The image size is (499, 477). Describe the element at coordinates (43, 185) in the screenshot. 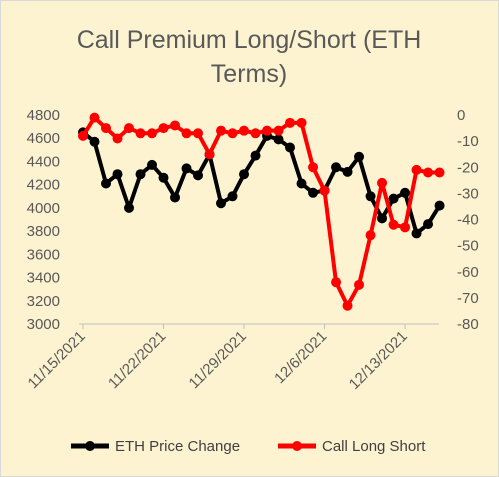

I see `y-left-tick-label: 4200` at that location.